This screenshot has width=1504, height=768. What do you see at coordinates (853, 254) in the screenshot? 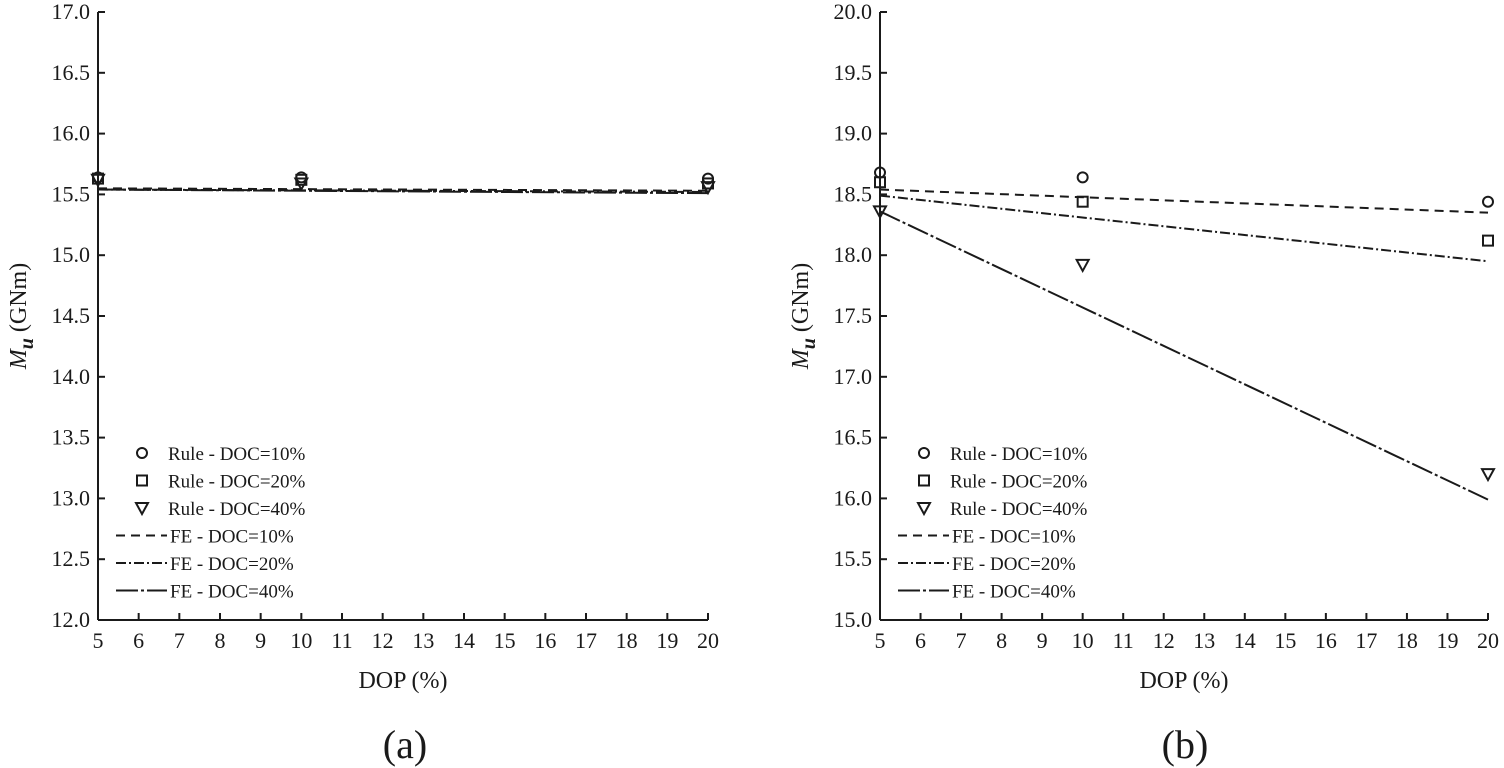
I see `y-tick-label: 18.0` at bounding box center [853, 254].